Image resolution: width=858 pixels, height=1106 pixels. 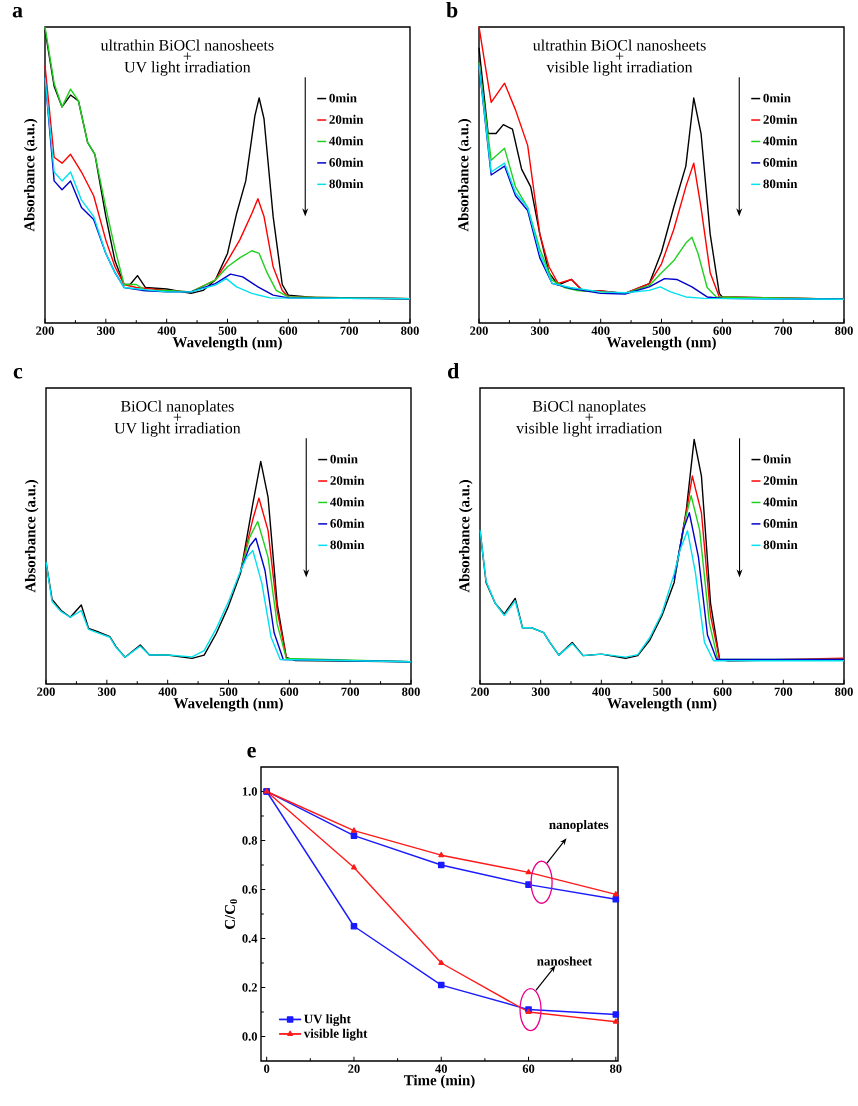 I want to click on annotation: visible light irradiation, so click(x=619, y=68).